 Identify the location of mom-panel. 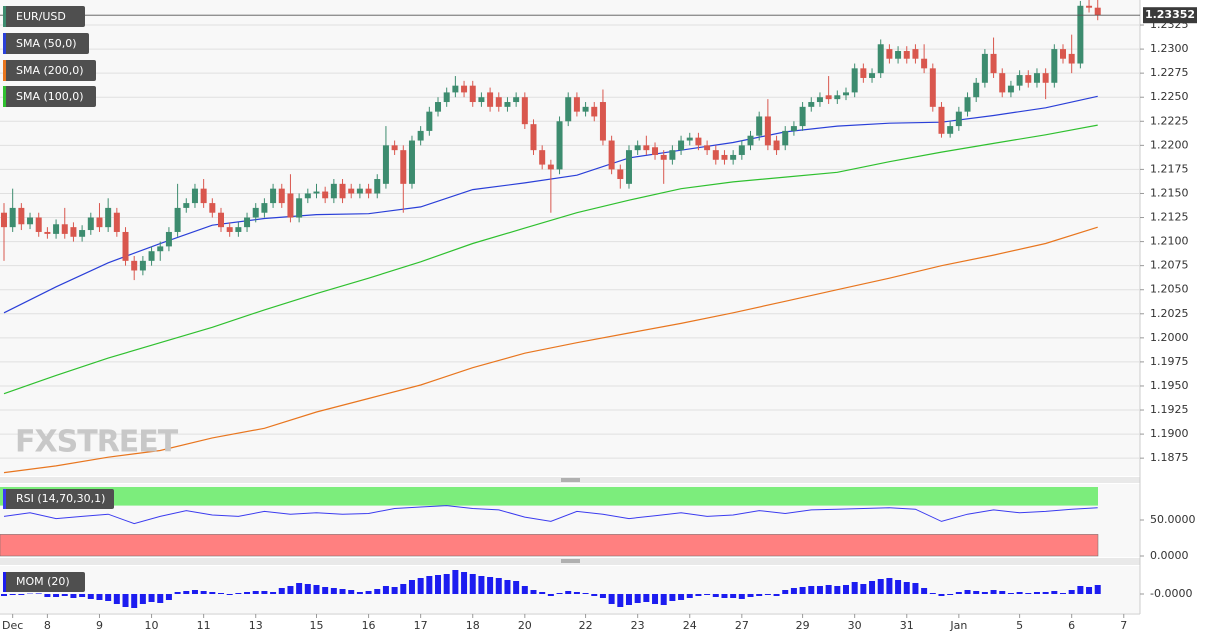
(570, 589).